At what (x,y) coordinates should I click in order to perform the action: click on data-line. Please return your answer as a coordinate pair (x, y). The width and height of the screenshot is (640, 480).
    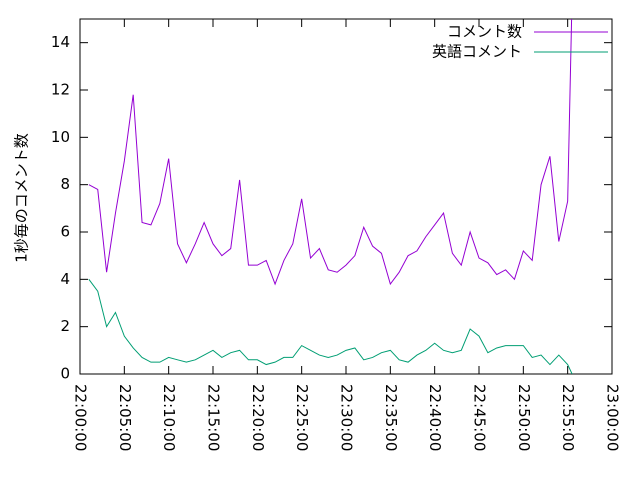
    Looking at the image, I should click on (330, 326).